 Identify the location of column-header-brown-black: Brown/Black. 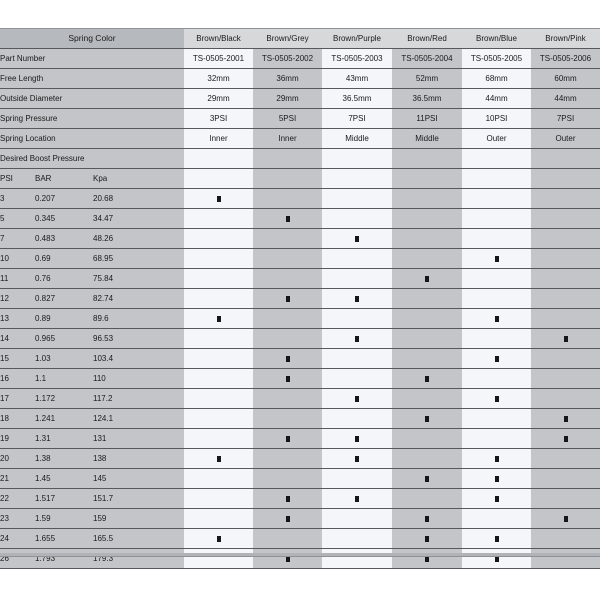
(218, 39).